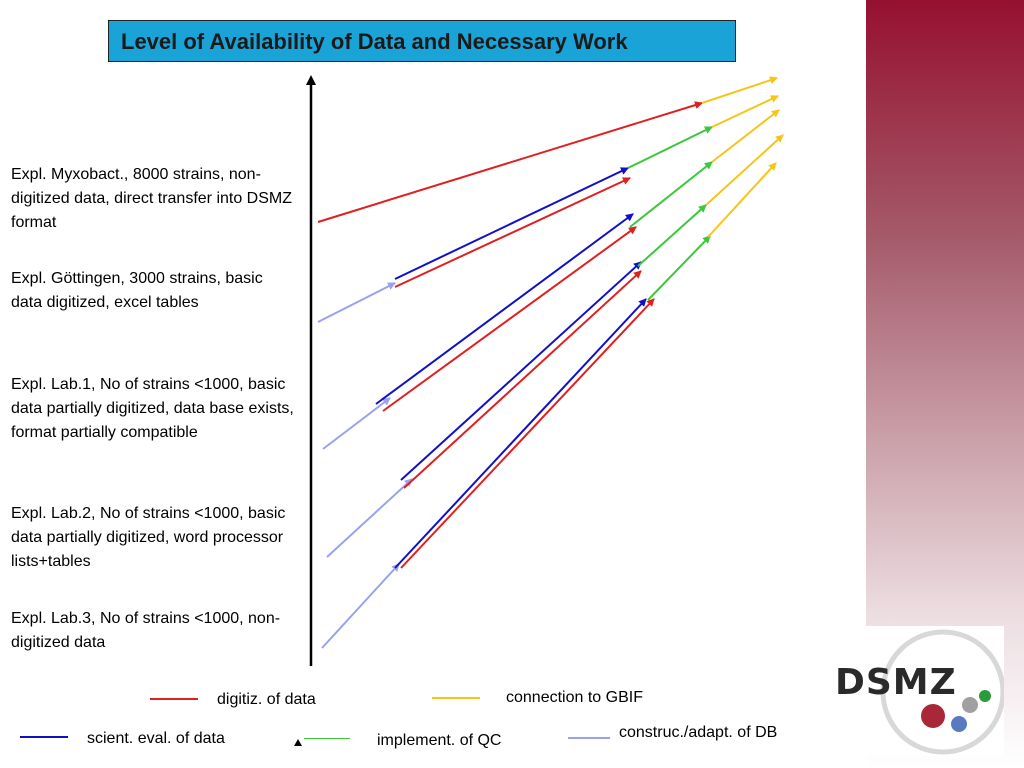  Describe the element at coordinates (670, 147) in the screenshot. I see `arrow-goettingen-implement` at that location.